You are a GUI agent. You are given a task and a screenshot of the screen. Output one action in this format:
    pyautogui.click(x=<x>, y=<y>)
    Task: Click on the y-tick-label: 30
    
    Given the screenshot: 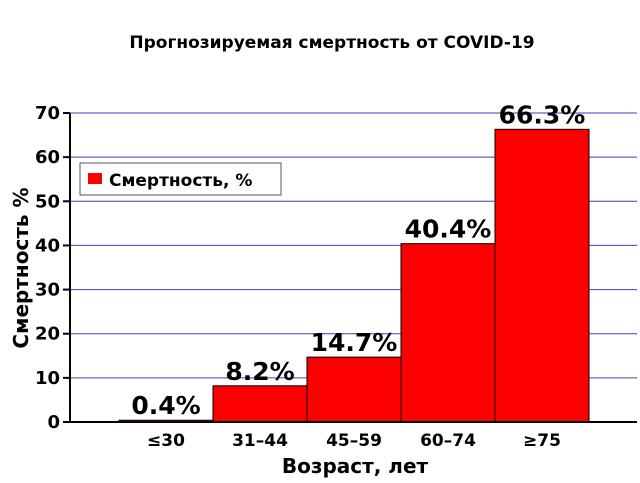 What is the action you would take?
    pyautogui.click(x=47, y=290)
    